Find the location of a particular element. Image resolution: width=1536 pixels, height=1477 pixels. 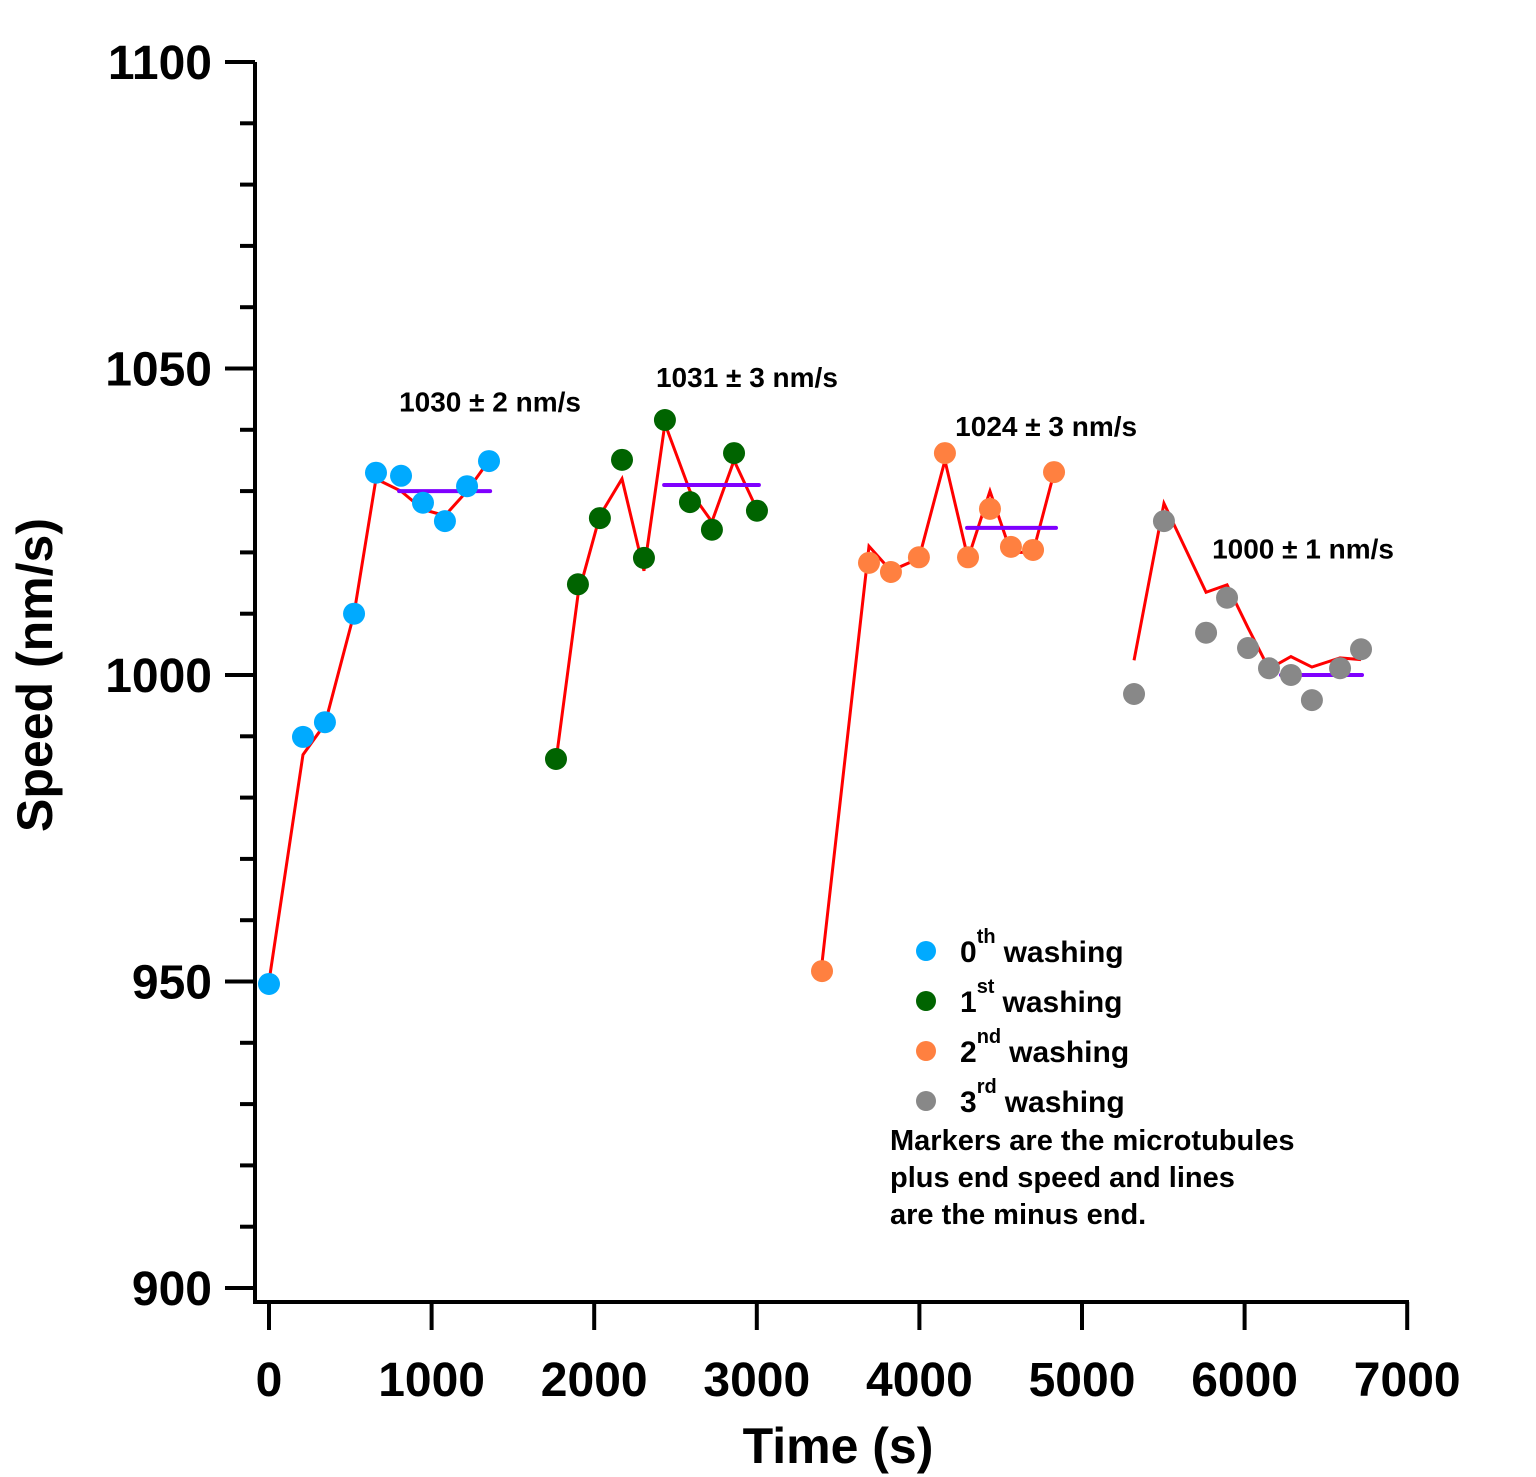

legend-label: 1st washing is located at coordinates (1041, 997).